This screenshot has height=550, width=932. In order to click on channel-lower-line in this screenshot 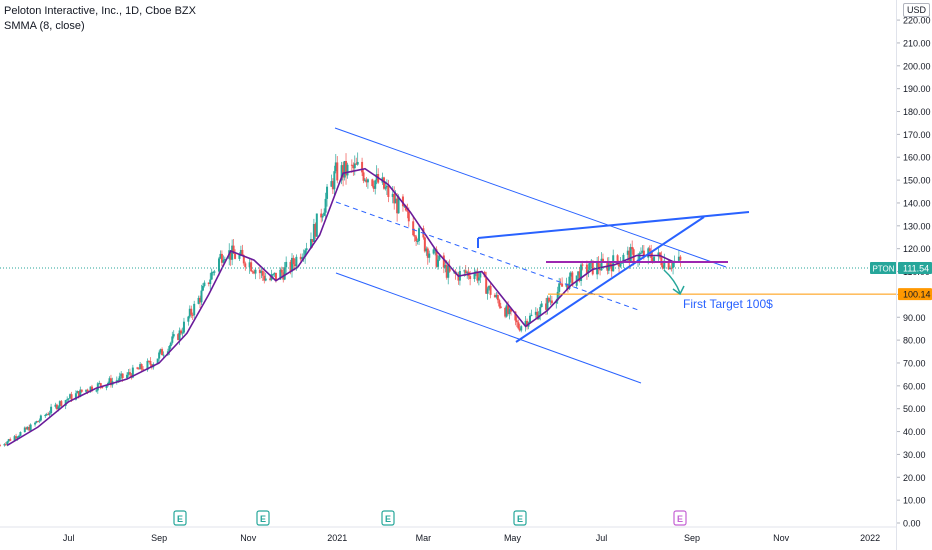, I will do `click(488, 328)`.